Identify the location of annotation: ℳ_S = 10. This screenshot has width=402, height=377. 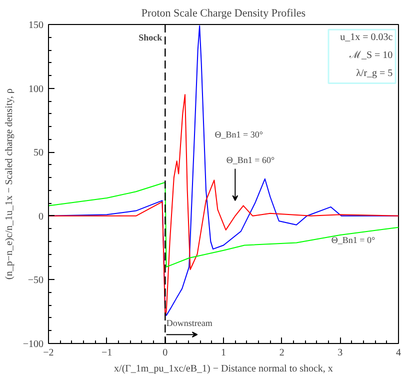
(370, 56).